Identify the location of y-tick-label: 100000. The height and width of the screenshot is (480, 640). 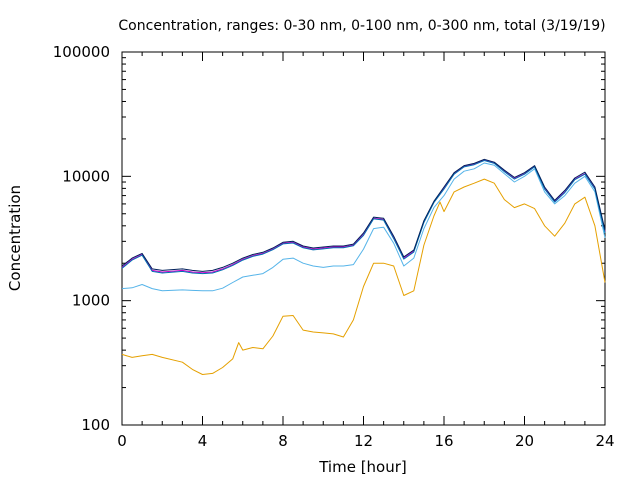
(81, 52).